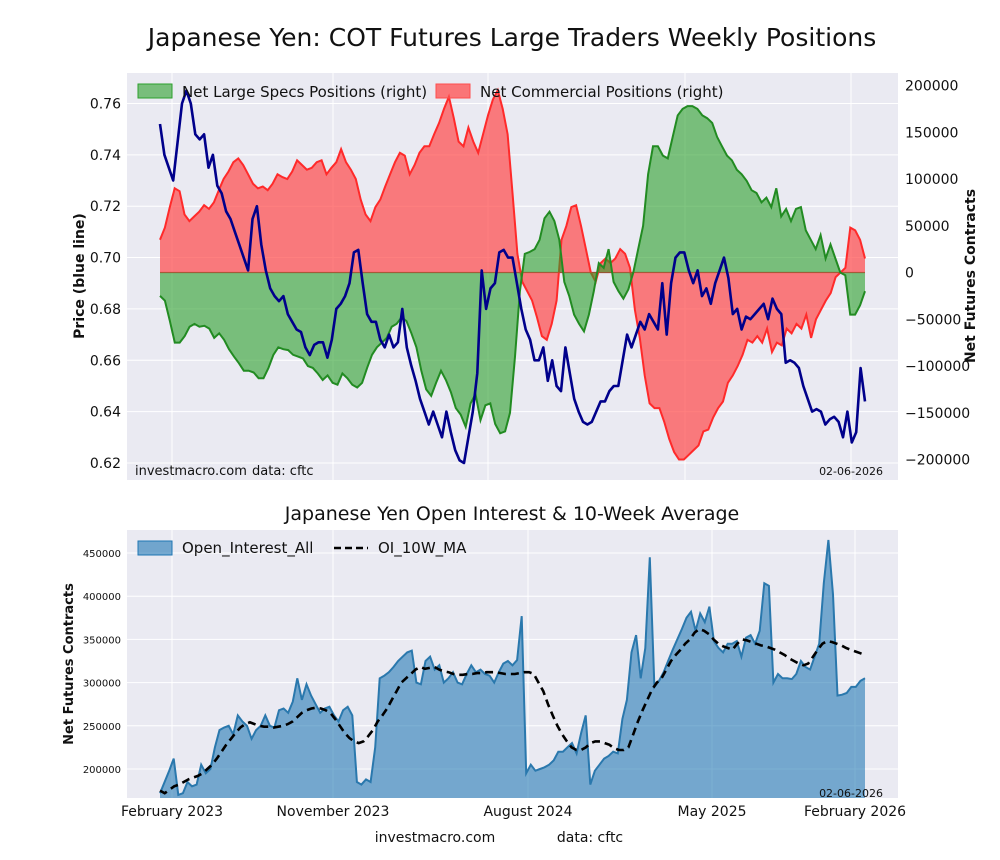 The width and height of the screenshot is (1000, 860). Describe the element at coordinates (602, 92) in the screenshot. I see `legend-label-commercial: Net Commercial Positions (right)` at that location.